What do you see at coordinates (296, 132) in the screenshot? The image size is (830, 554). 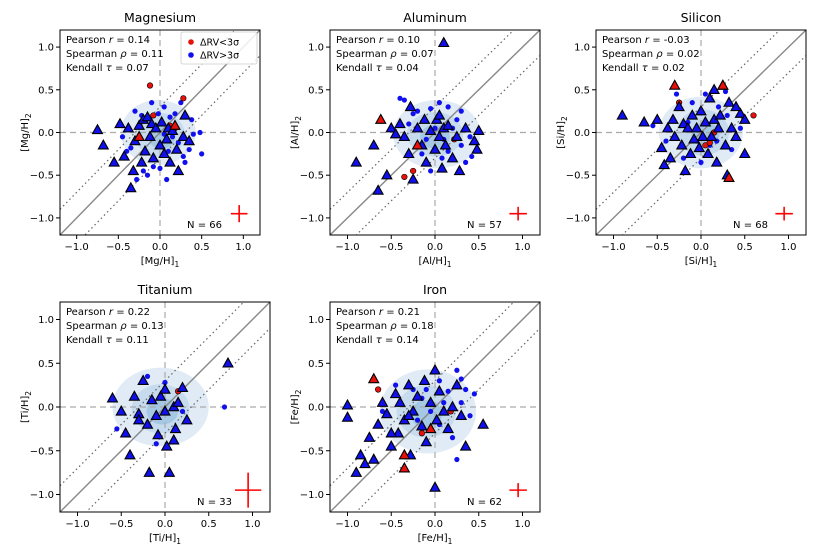 I see `y-axis-label: [Al/H]2` at bounding box center [296, 132].